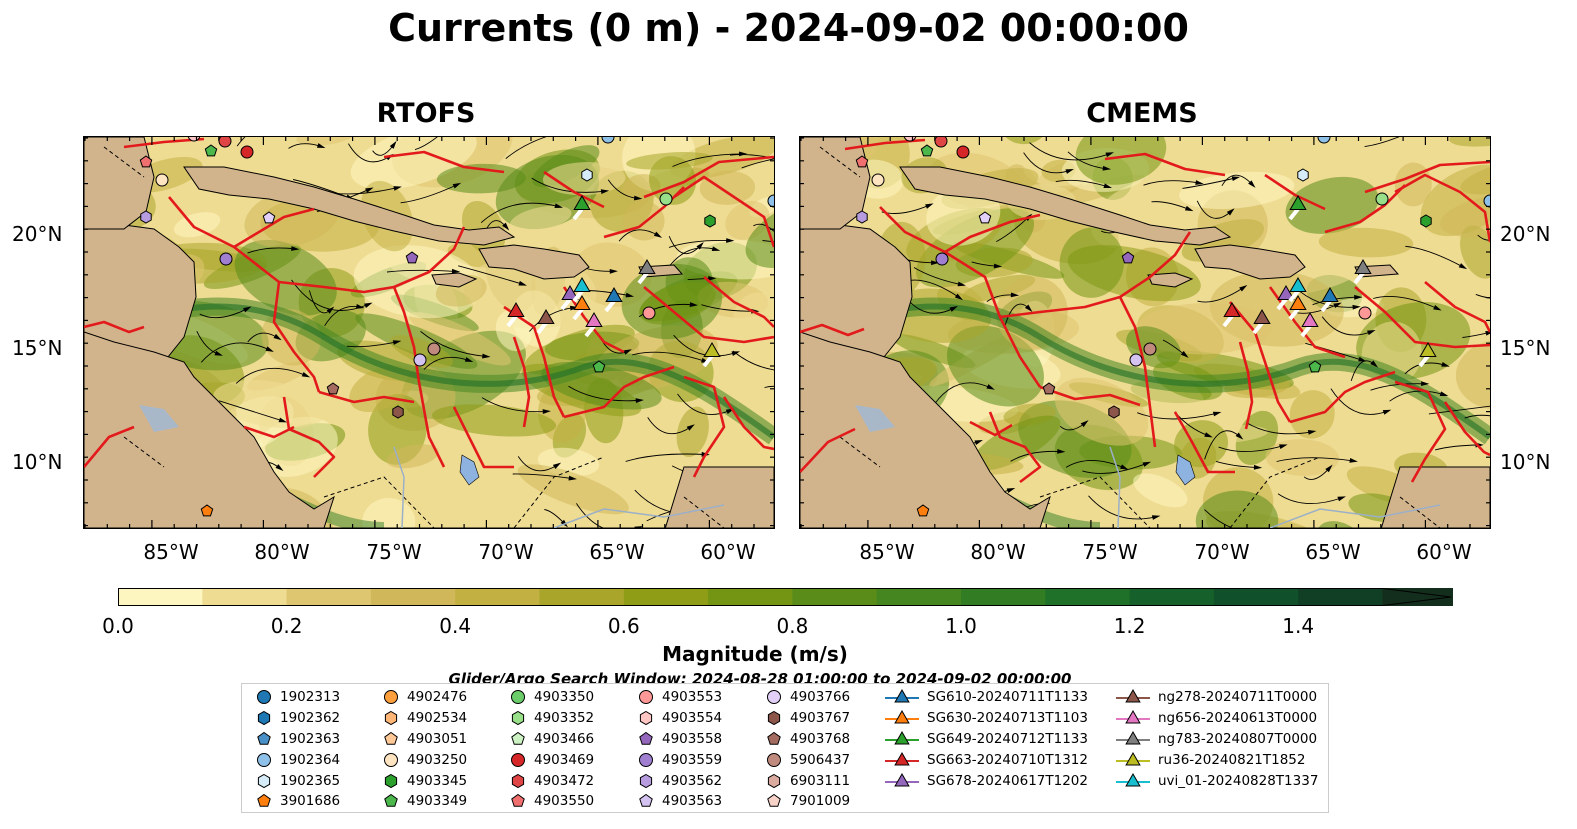 This screenshot has width=1577, height=829. I want to click on legend-glider-ng783-20240807T0000: ng783-20240807T0000, so click(1216, 739).